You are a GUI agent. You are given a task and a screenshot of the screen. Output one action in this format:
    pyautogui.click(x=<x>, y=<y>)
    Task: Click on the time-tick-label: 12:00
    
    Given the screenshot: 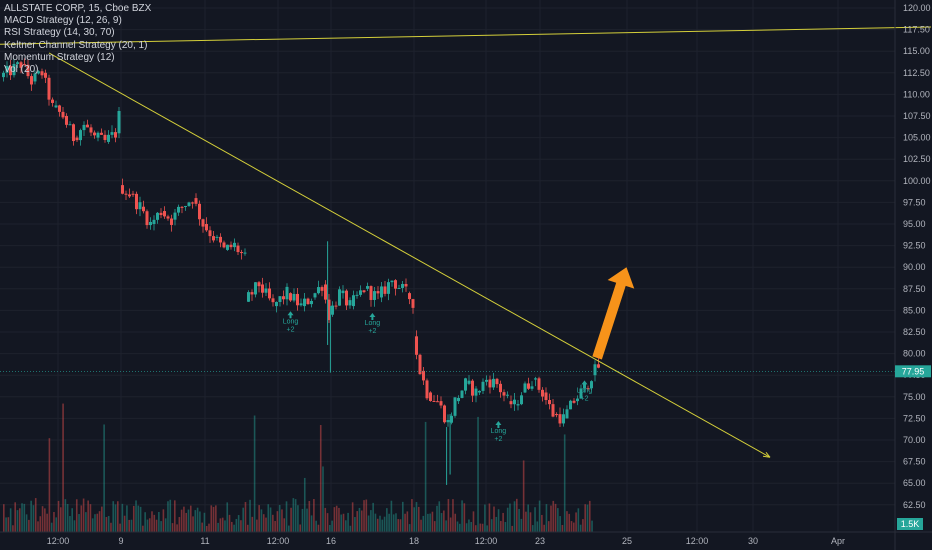 What is the action you would take?
    pyautogui.click(x=278, y=541)
    